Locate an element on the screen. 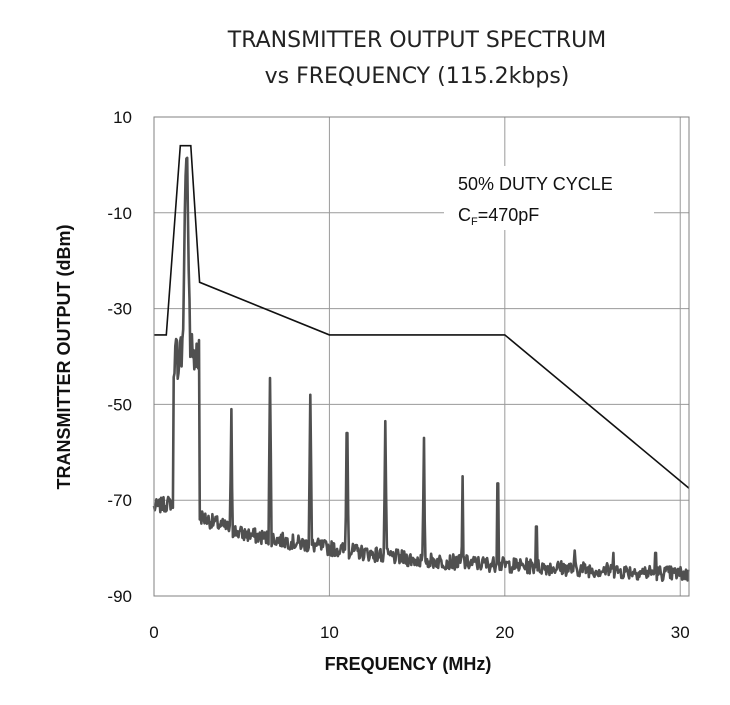  chart-title: TRANSMITTER OUTPUT SPECTRUM is located at coordinates (416, 40).